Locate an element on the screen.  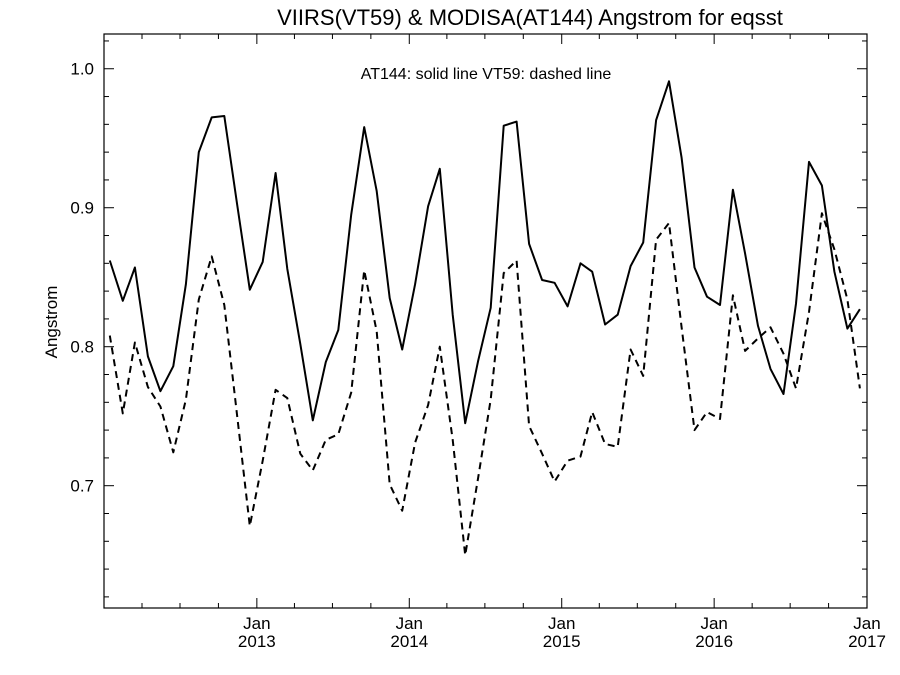
x-tick-label-year: 2014 is located at coordinates (409, 641).